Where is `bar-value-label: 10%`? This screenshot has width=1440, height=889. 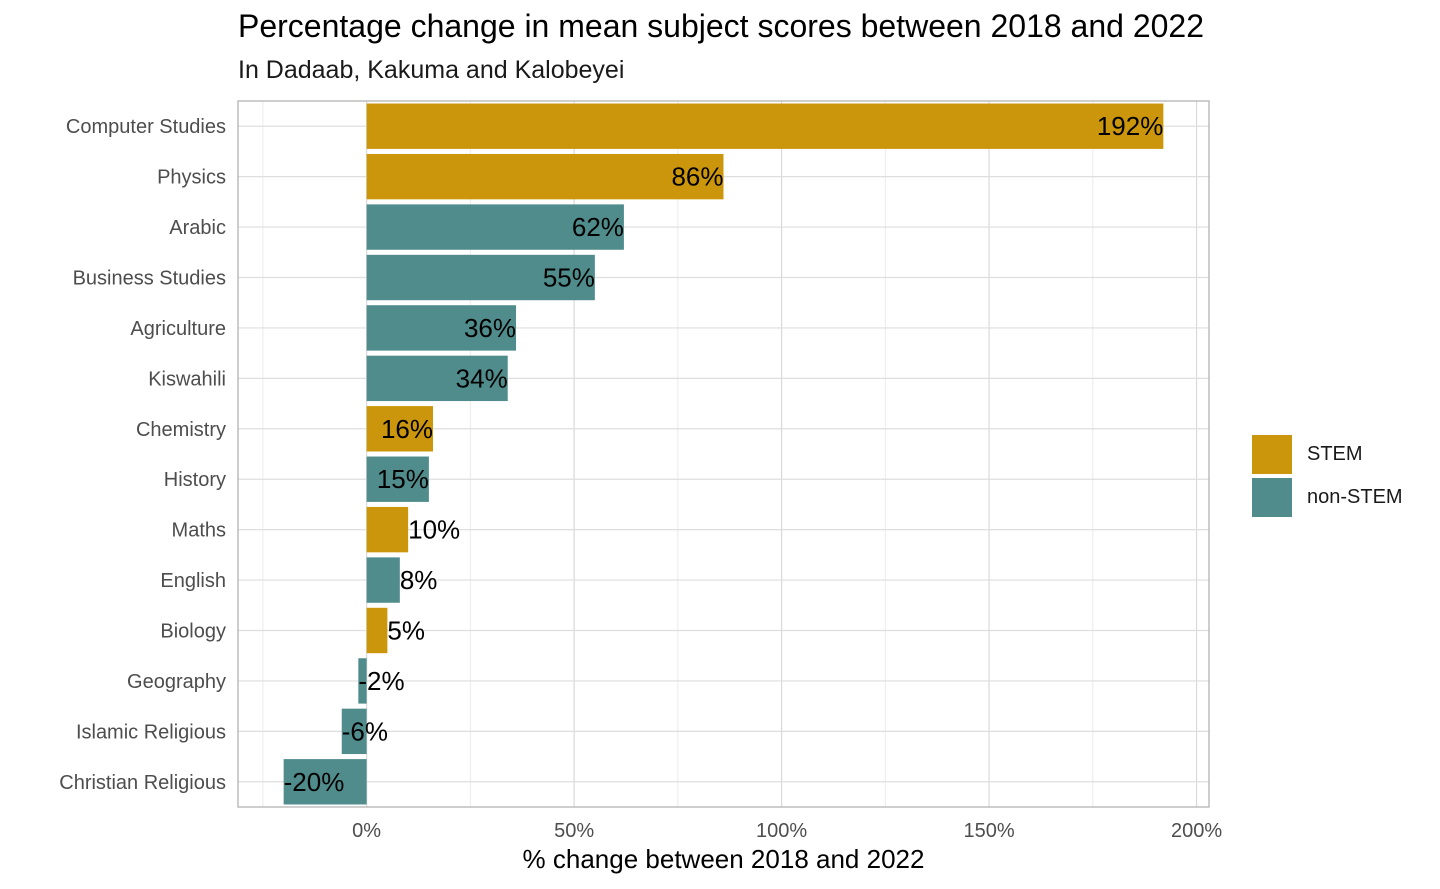 bar-value-label: 10% is located at coordinates (434, 530).